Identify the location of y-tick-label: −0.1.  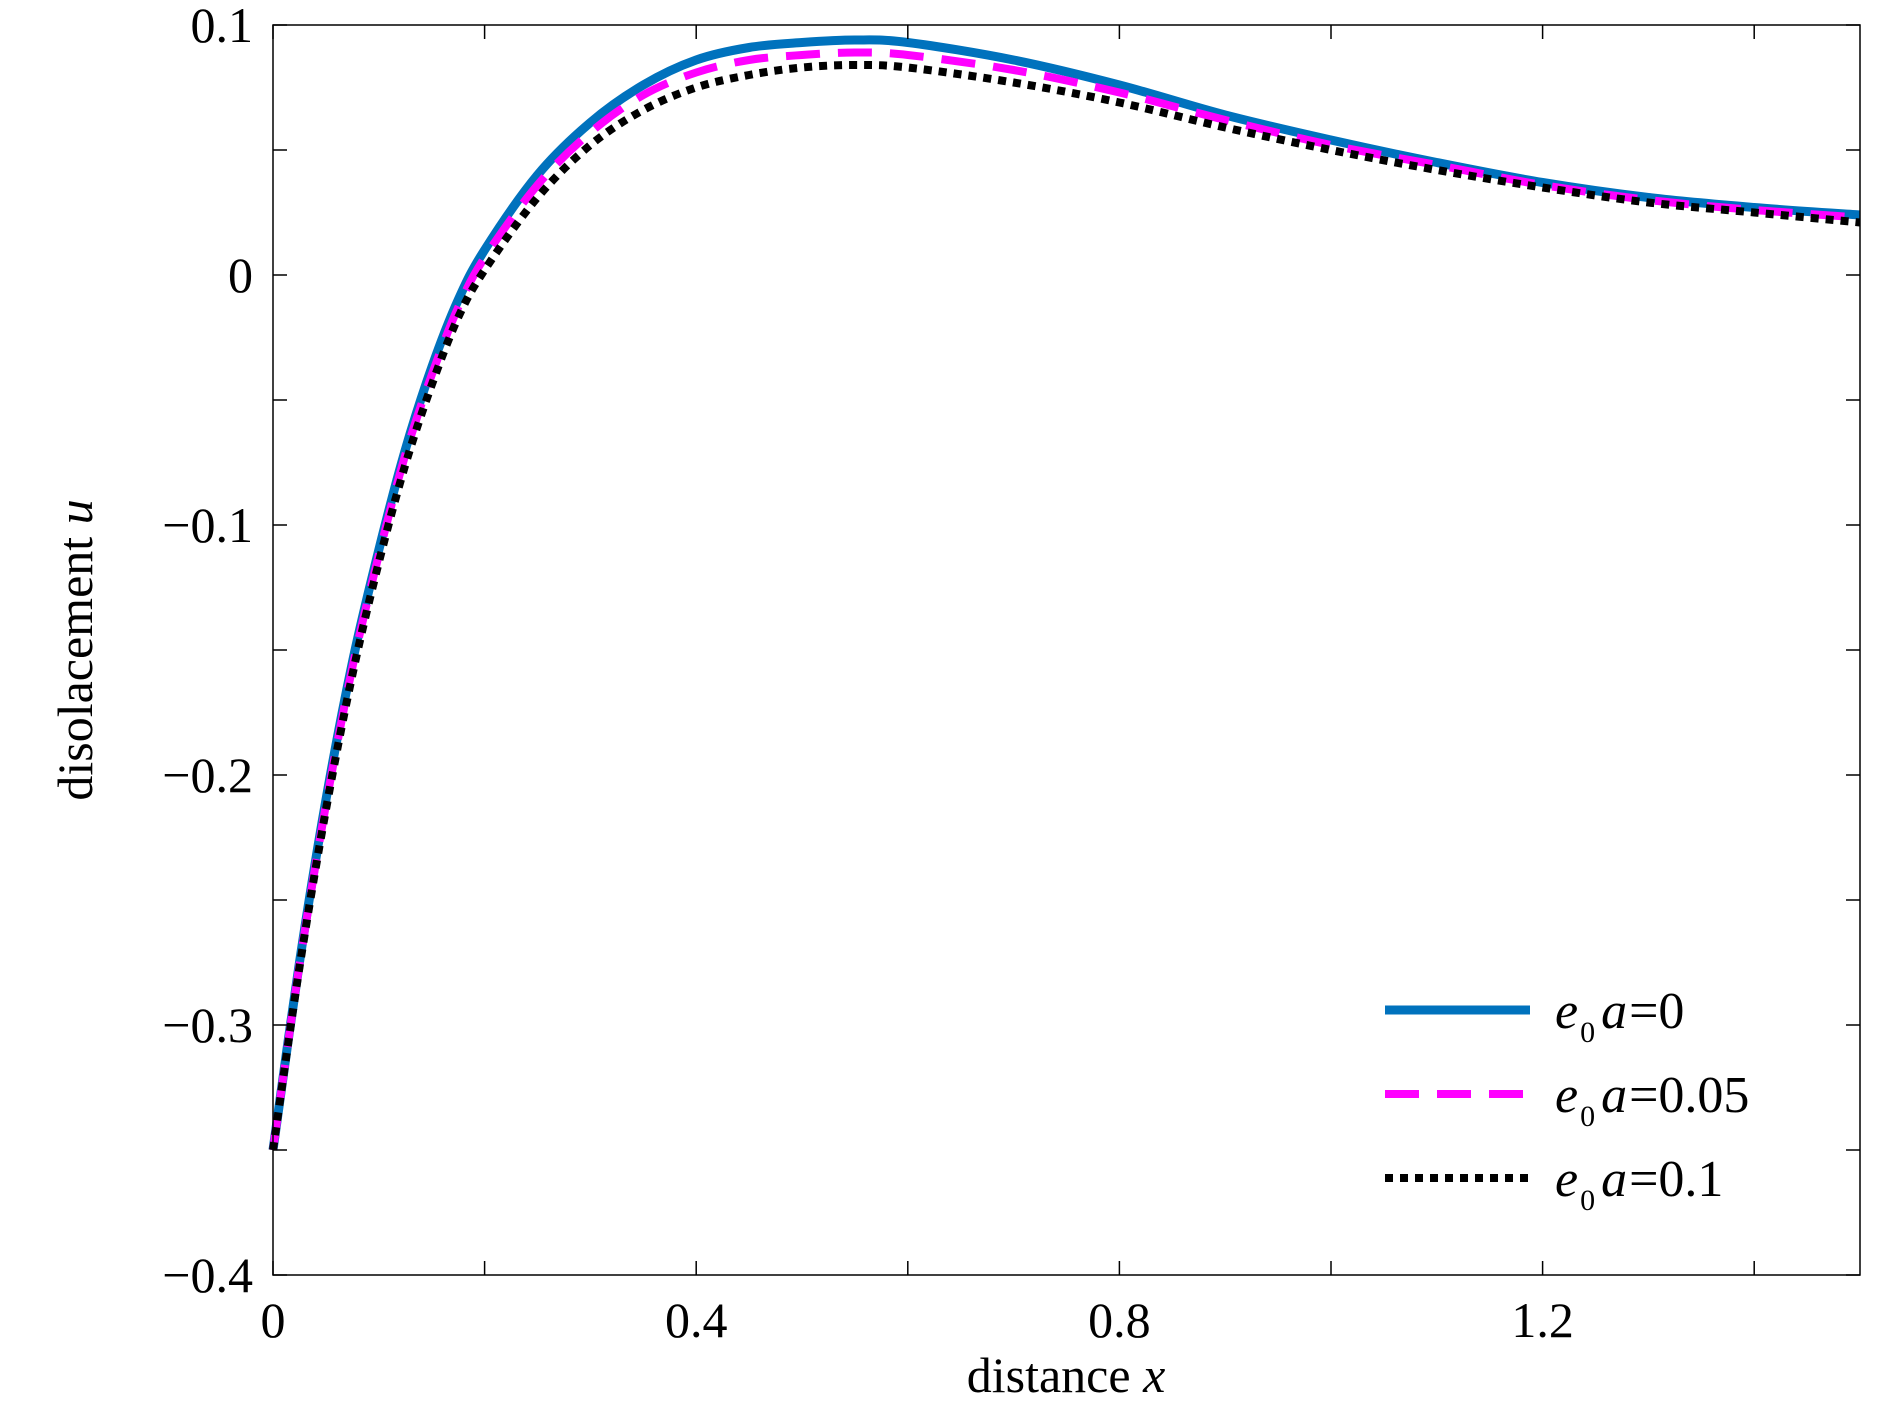
(207, 525).